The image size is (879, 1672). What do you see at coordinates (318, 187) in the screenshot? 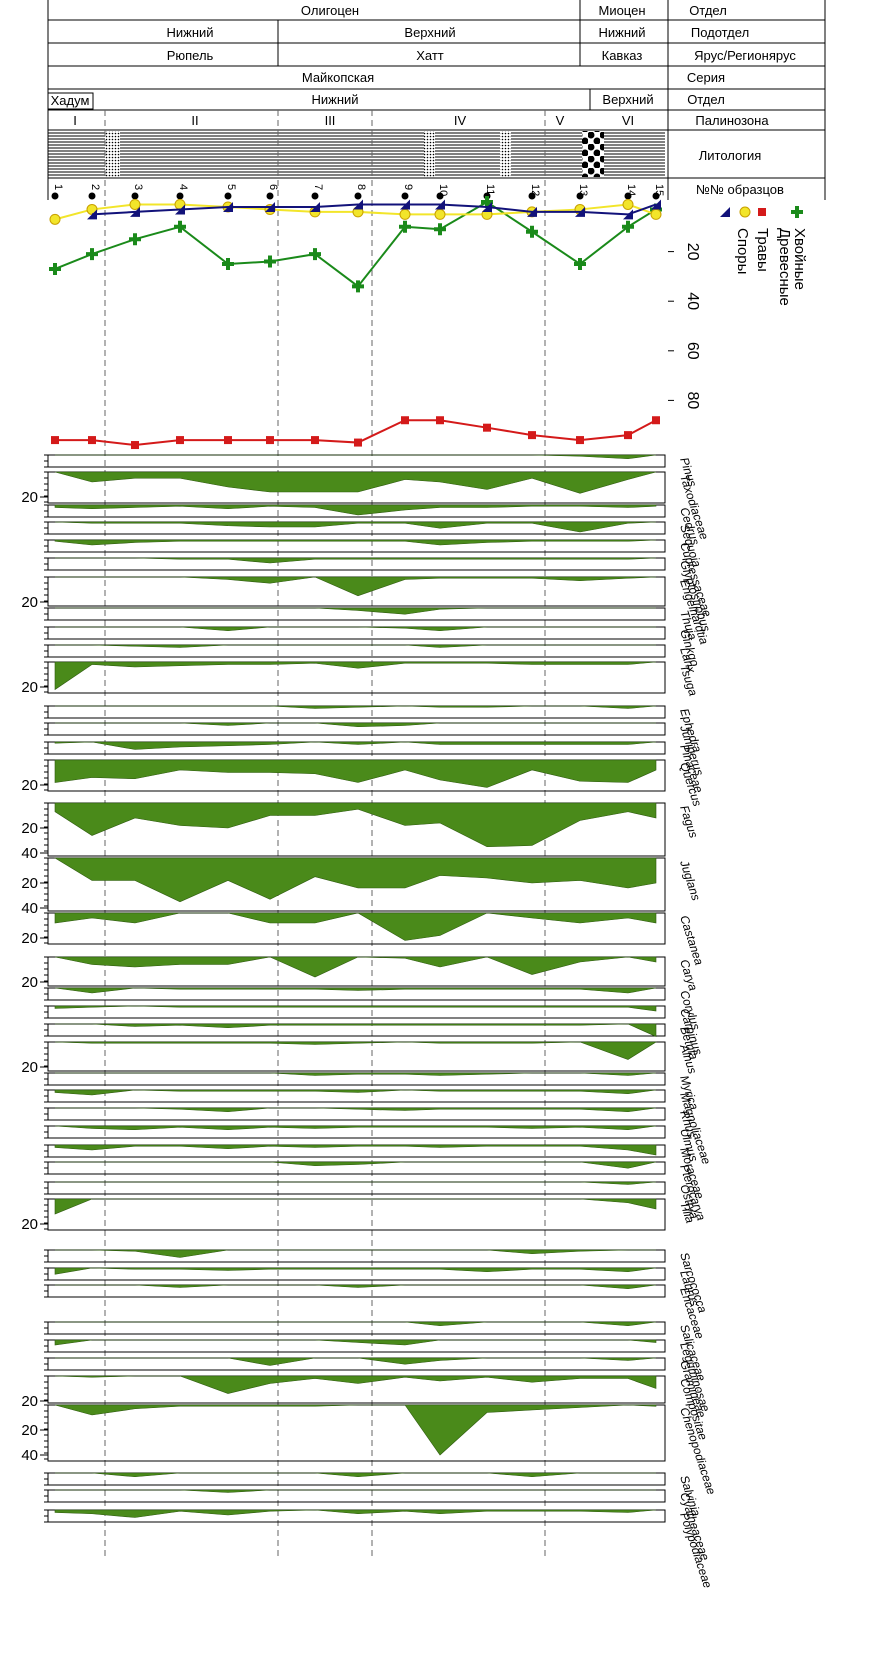
I see `sample-number: 7` at bounding box center [318, 187].